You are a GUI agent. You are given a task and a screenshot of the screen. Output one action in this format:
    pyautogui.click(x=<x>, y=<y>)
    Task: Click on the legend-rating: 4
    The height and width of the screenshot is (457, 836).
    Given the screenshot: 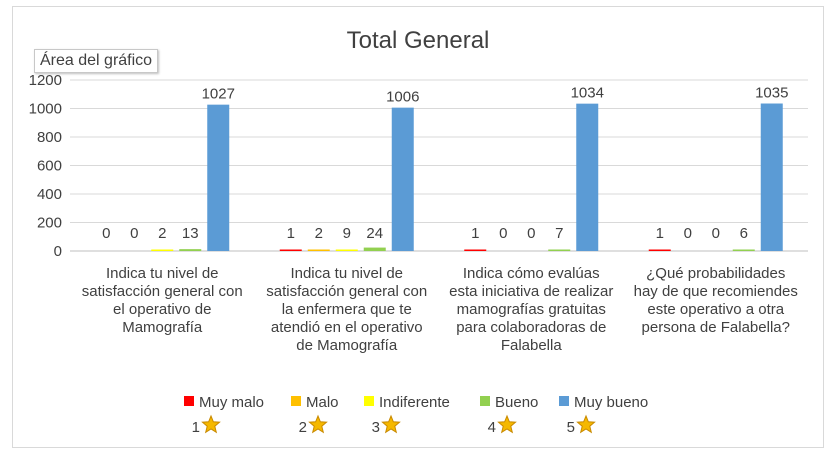 What is the action you would take?
    pyautogui.click(x=492, y=427)
    